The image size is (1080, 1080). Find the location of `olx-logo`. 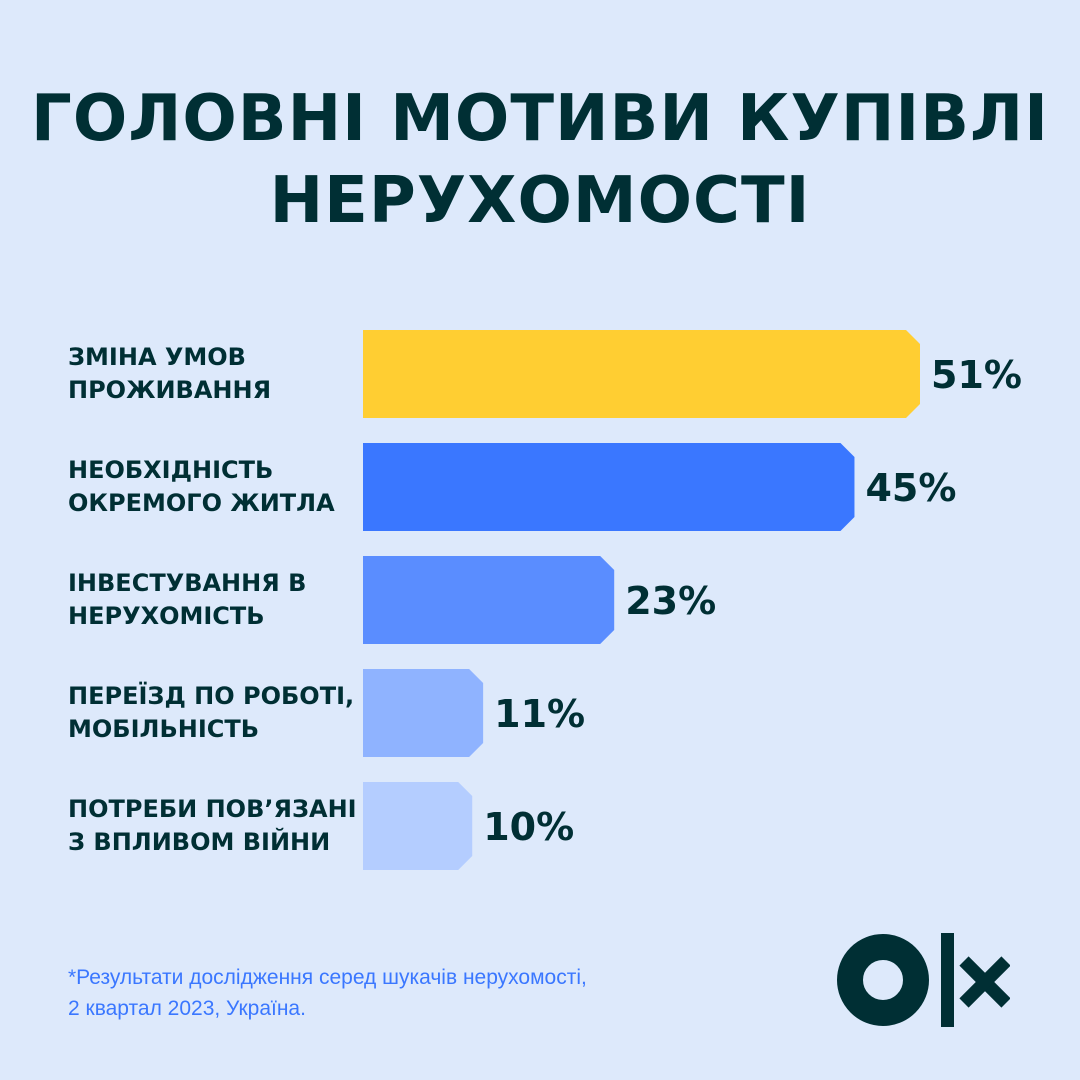

olx-logo is located at coordinates (923, 980).